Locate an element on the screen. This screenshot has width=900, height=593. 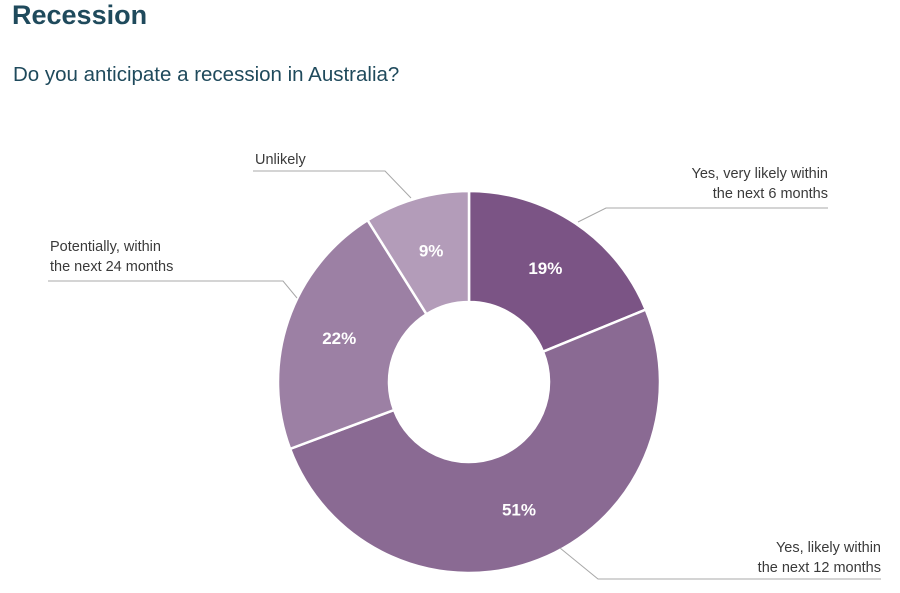
slice-category-label: Yes, likely within is located at coordinates (828, 548).